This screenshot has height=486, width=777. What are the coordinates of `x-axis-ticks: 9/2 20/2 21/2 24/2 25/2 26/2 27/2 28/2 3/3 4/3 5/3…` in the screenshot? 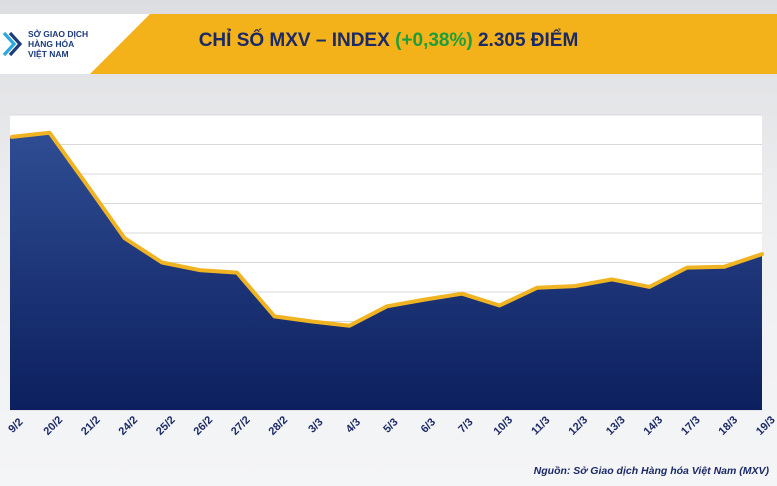 It's located at (391, 426).